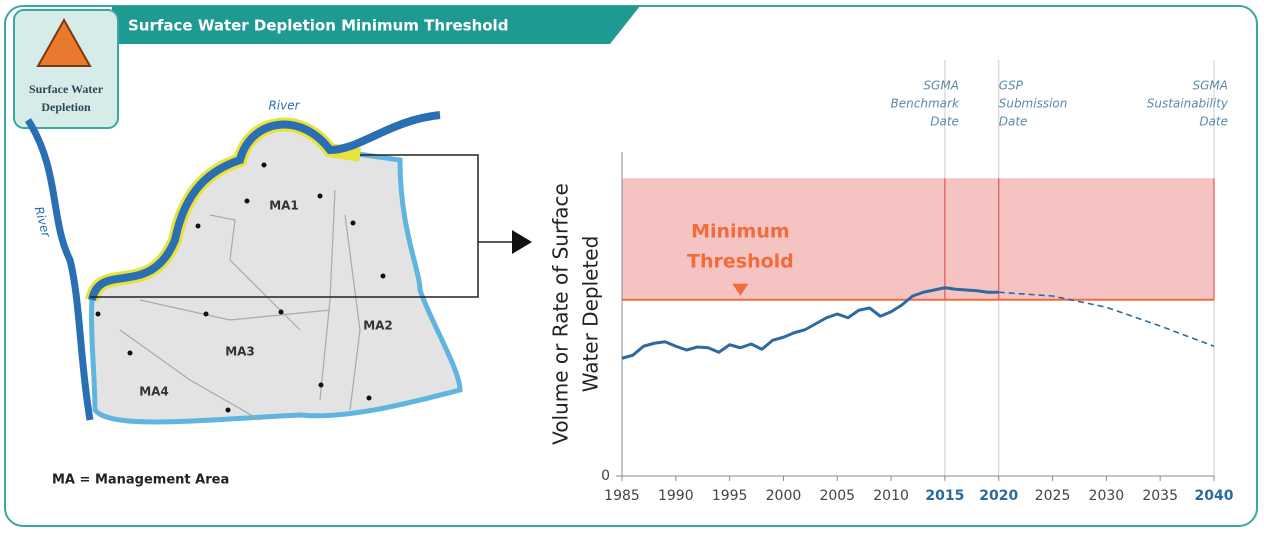 This screenshot has width=1264, height=536. What do you see at coordinates (154, 392) in the screenshot?
I see `area-label: MA4` at bounding box center [154, 392].